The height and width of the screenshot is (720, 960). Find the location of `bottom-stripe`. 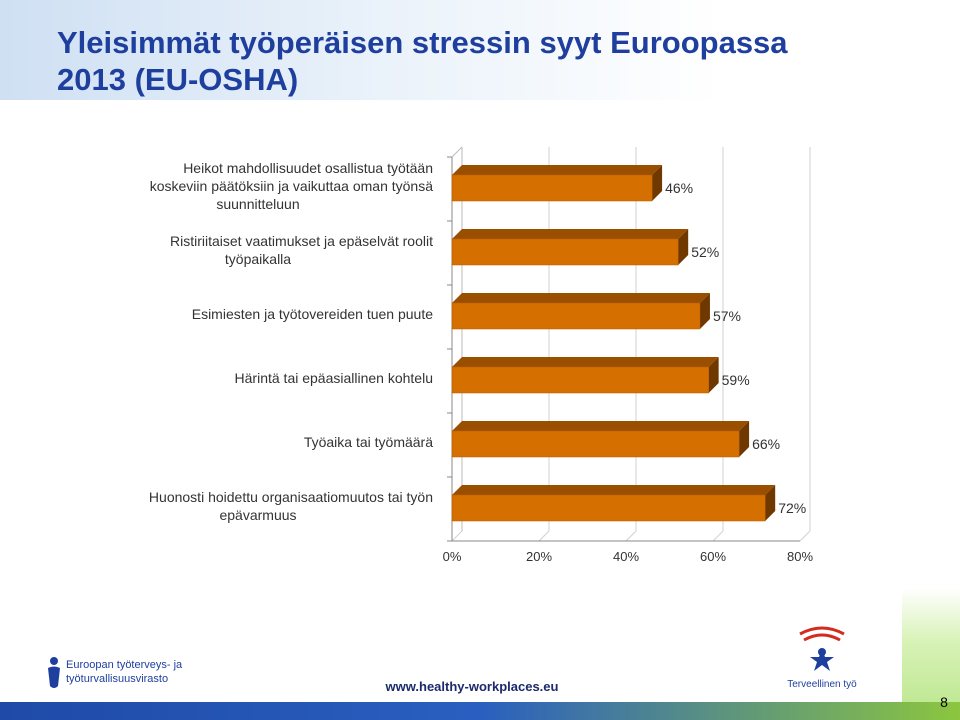

bottom-stripe is located at coordinates (480, 711).